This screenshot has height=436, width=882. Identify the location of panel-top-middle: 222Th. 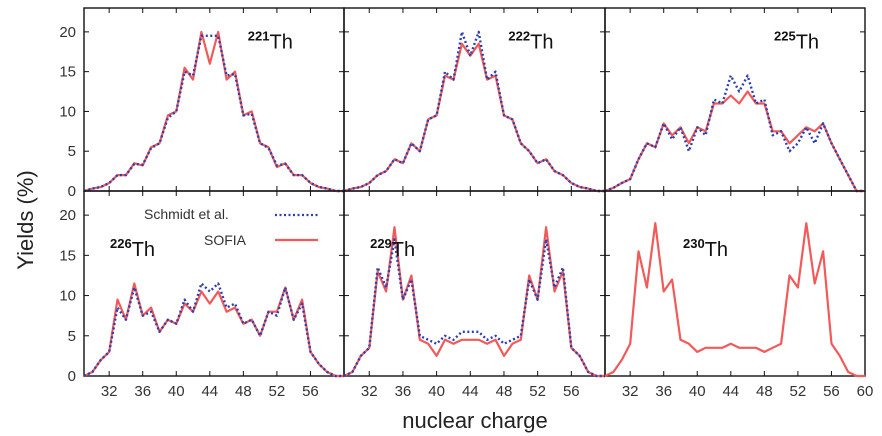
(474, 100).